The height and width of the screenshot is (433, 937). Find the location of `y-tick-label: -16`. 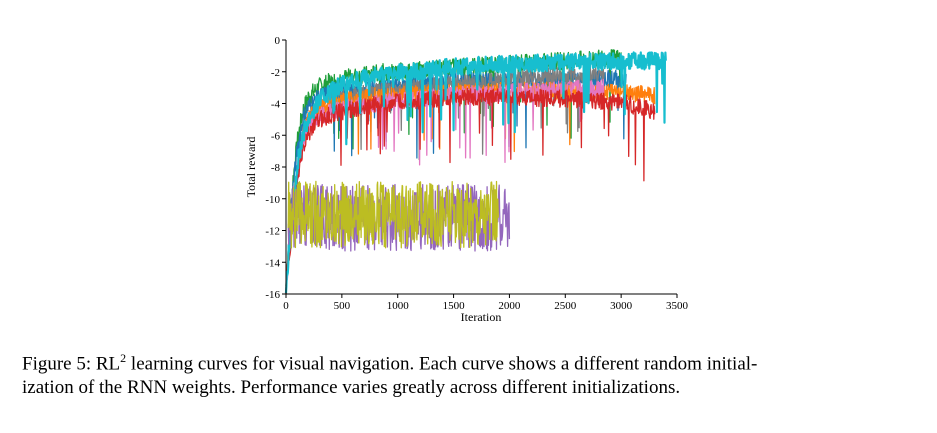

y-tick-label: -16 is located at coordinates (272, 295).